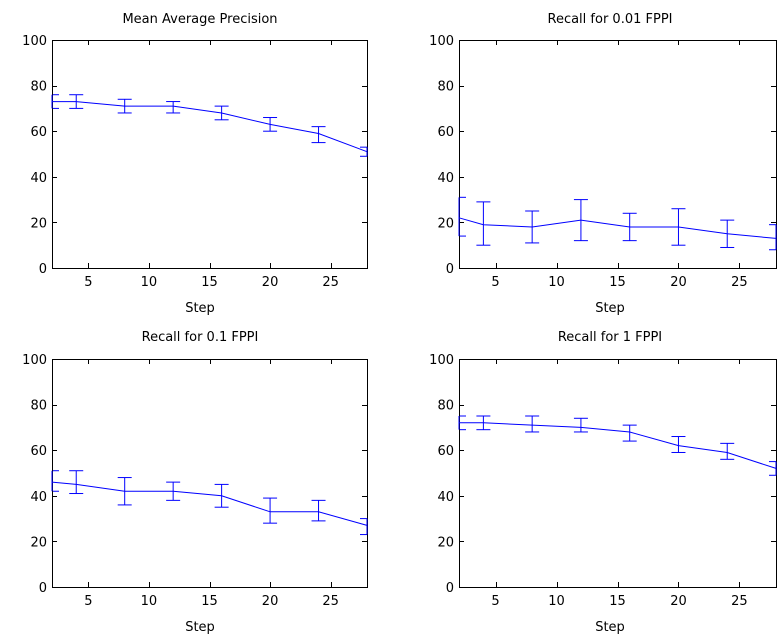  Describe the element at coordinates (200, 337) in the screenshot. I see `subplot-title: Recall for 0.1 FPPI` at that location.